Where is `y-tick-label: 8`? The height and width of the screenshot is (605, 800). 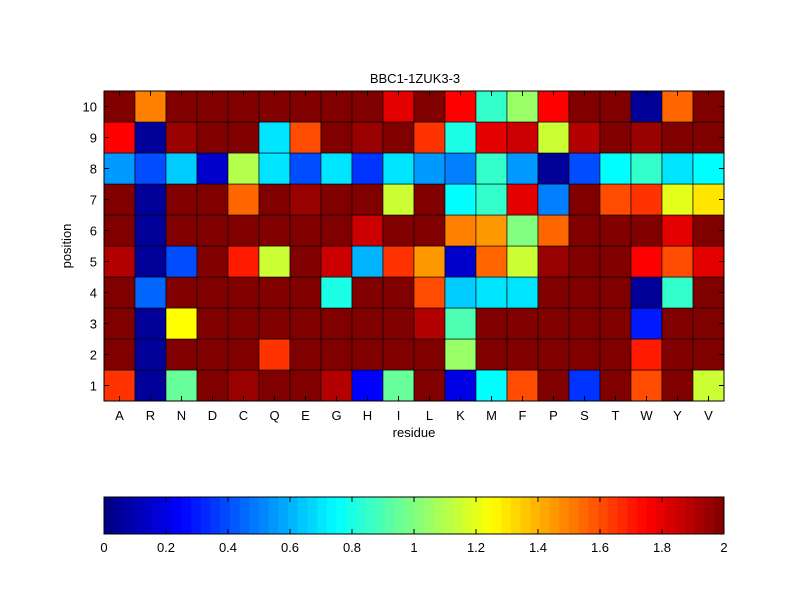 y-tick-label: 8 is located at coordinates (93, 169).